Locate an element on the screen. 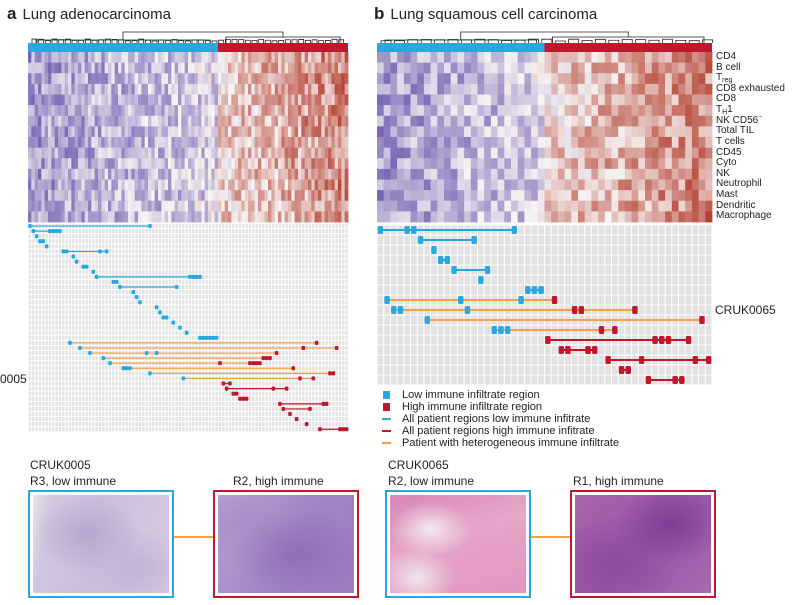 The width and height of the screenshot is (796, 605). dendrogram-leaf is located at coordinates (267, 41).